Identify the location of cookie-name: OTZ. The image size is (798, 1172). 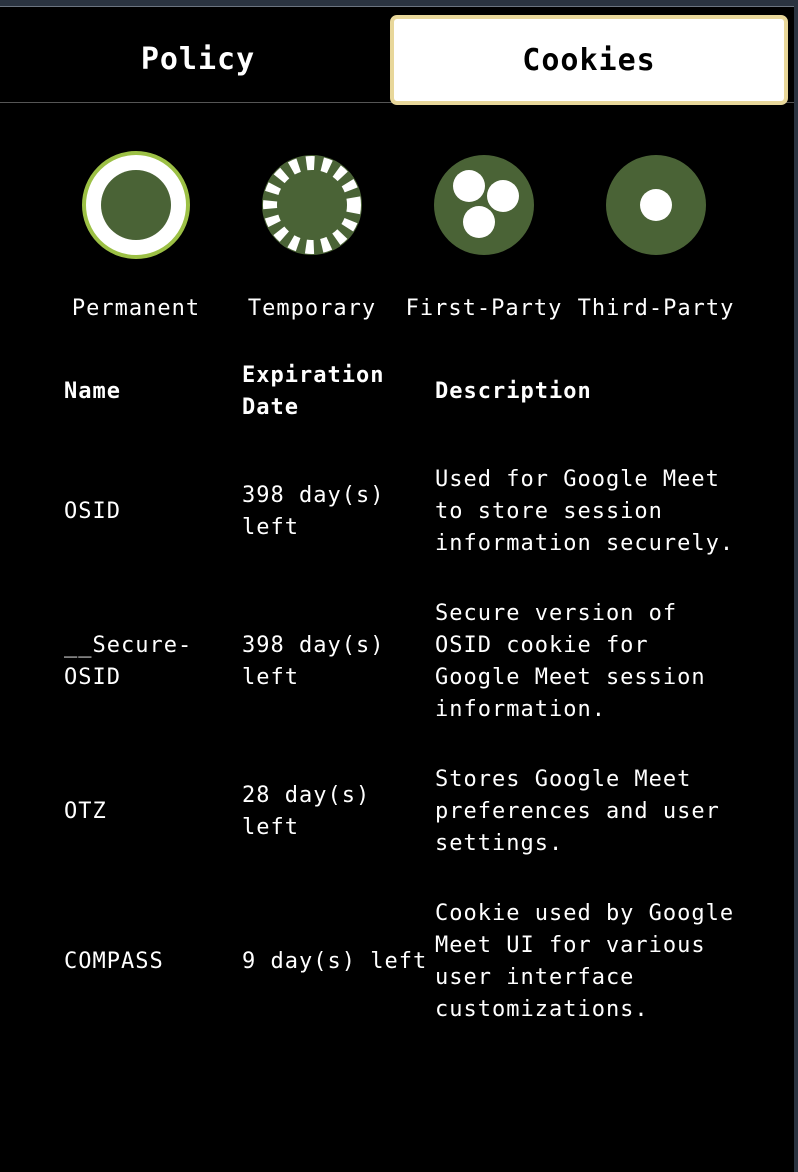
(85, 811).